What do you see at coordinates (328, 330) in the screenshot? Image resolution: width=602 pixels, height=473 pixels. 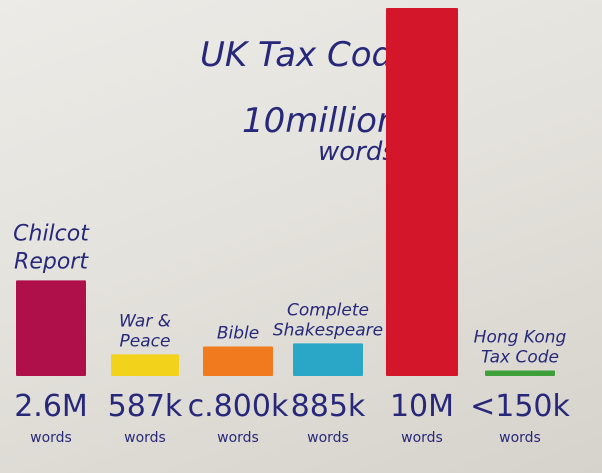 I see `category-label-3-1: Shakespeare` at bounding box center [328, 330].